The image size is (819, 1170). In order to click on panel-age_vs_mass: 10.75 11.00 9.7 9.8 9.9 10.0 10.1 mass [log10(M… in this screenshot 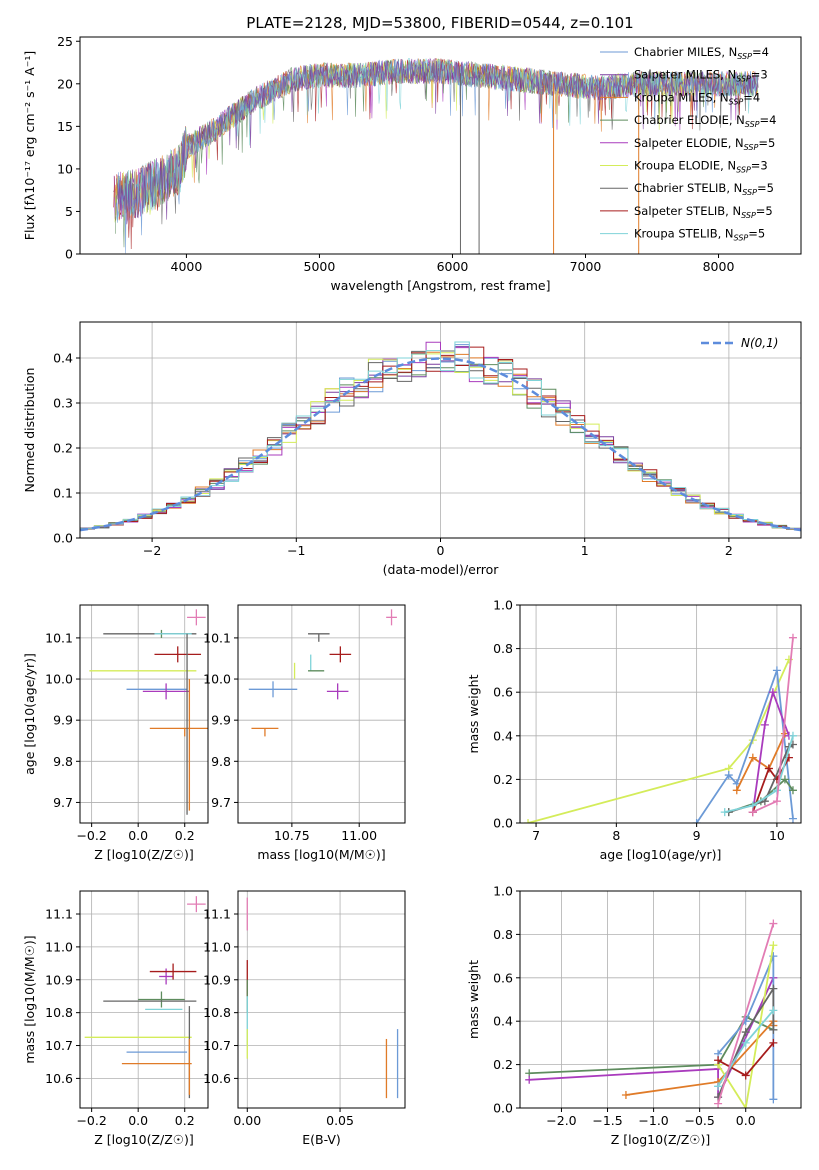, I will do `click(304, 733)`.